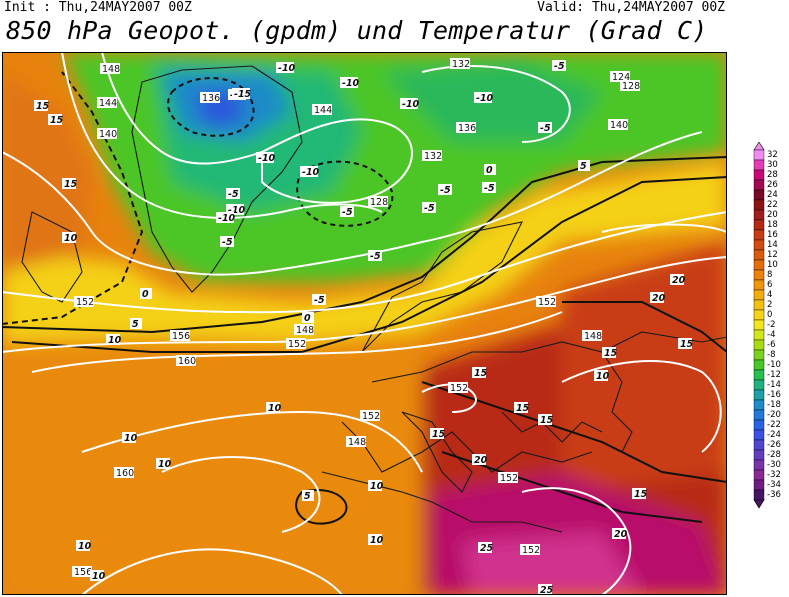 Image resolution: width=789 pixels, height=597 pixels. Describe the element at coordinates (772, 225) in the screenshot. I see `legend-tick-label: 18` at that location.